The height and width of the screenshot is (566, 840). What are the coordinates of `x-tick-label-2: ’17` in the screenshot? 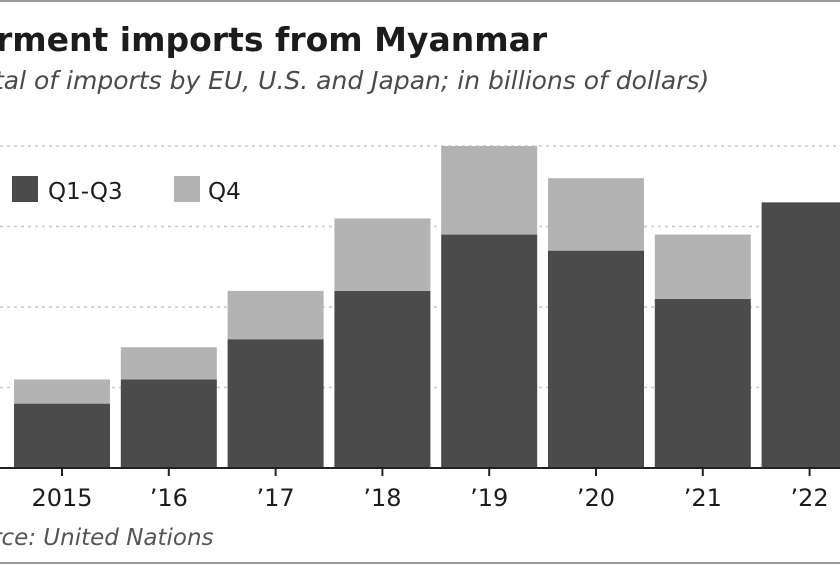 It's located at (276, 498).